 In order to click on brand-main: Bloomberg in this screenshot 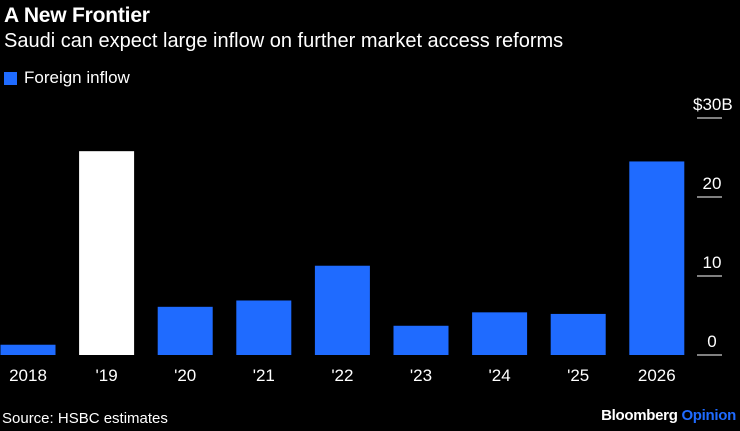, I will do `click(639, 415)`.